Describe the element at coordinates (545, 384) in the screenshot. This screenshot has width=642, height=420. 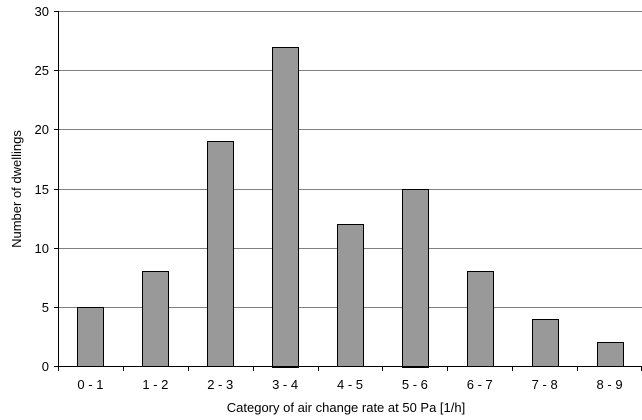
I see `x-tick-label: 7 - 8` at that location.